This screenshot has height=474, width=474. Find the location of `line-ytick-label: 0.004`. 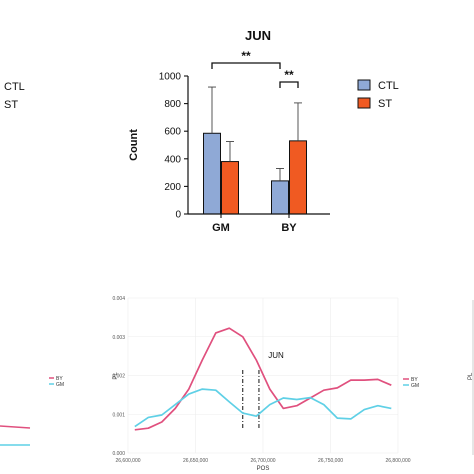

line-ytick-label: 0.004 is located at coordinates (118, 299).